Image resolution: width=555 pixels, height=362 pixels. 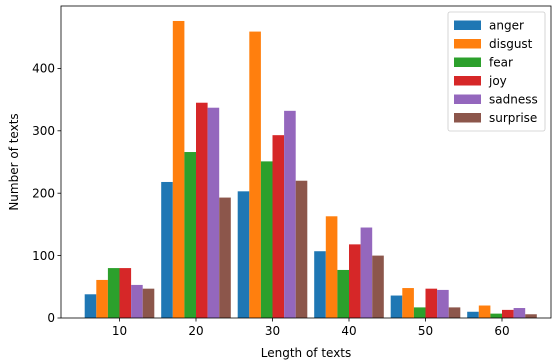 I want to click on x-tick-label: 20, so click(x=195, y=331).